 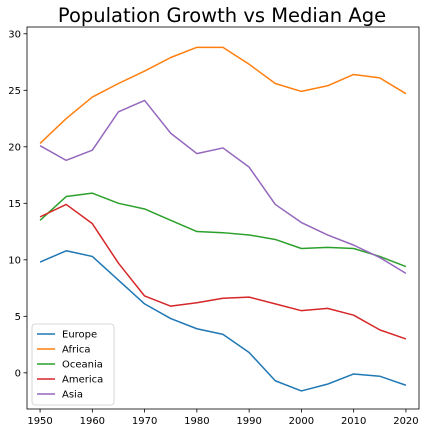 What do you see at coordinates (353, 421) in the screenshot?
I see `x-tick-label: 2010` at bounding box center [353, 421].